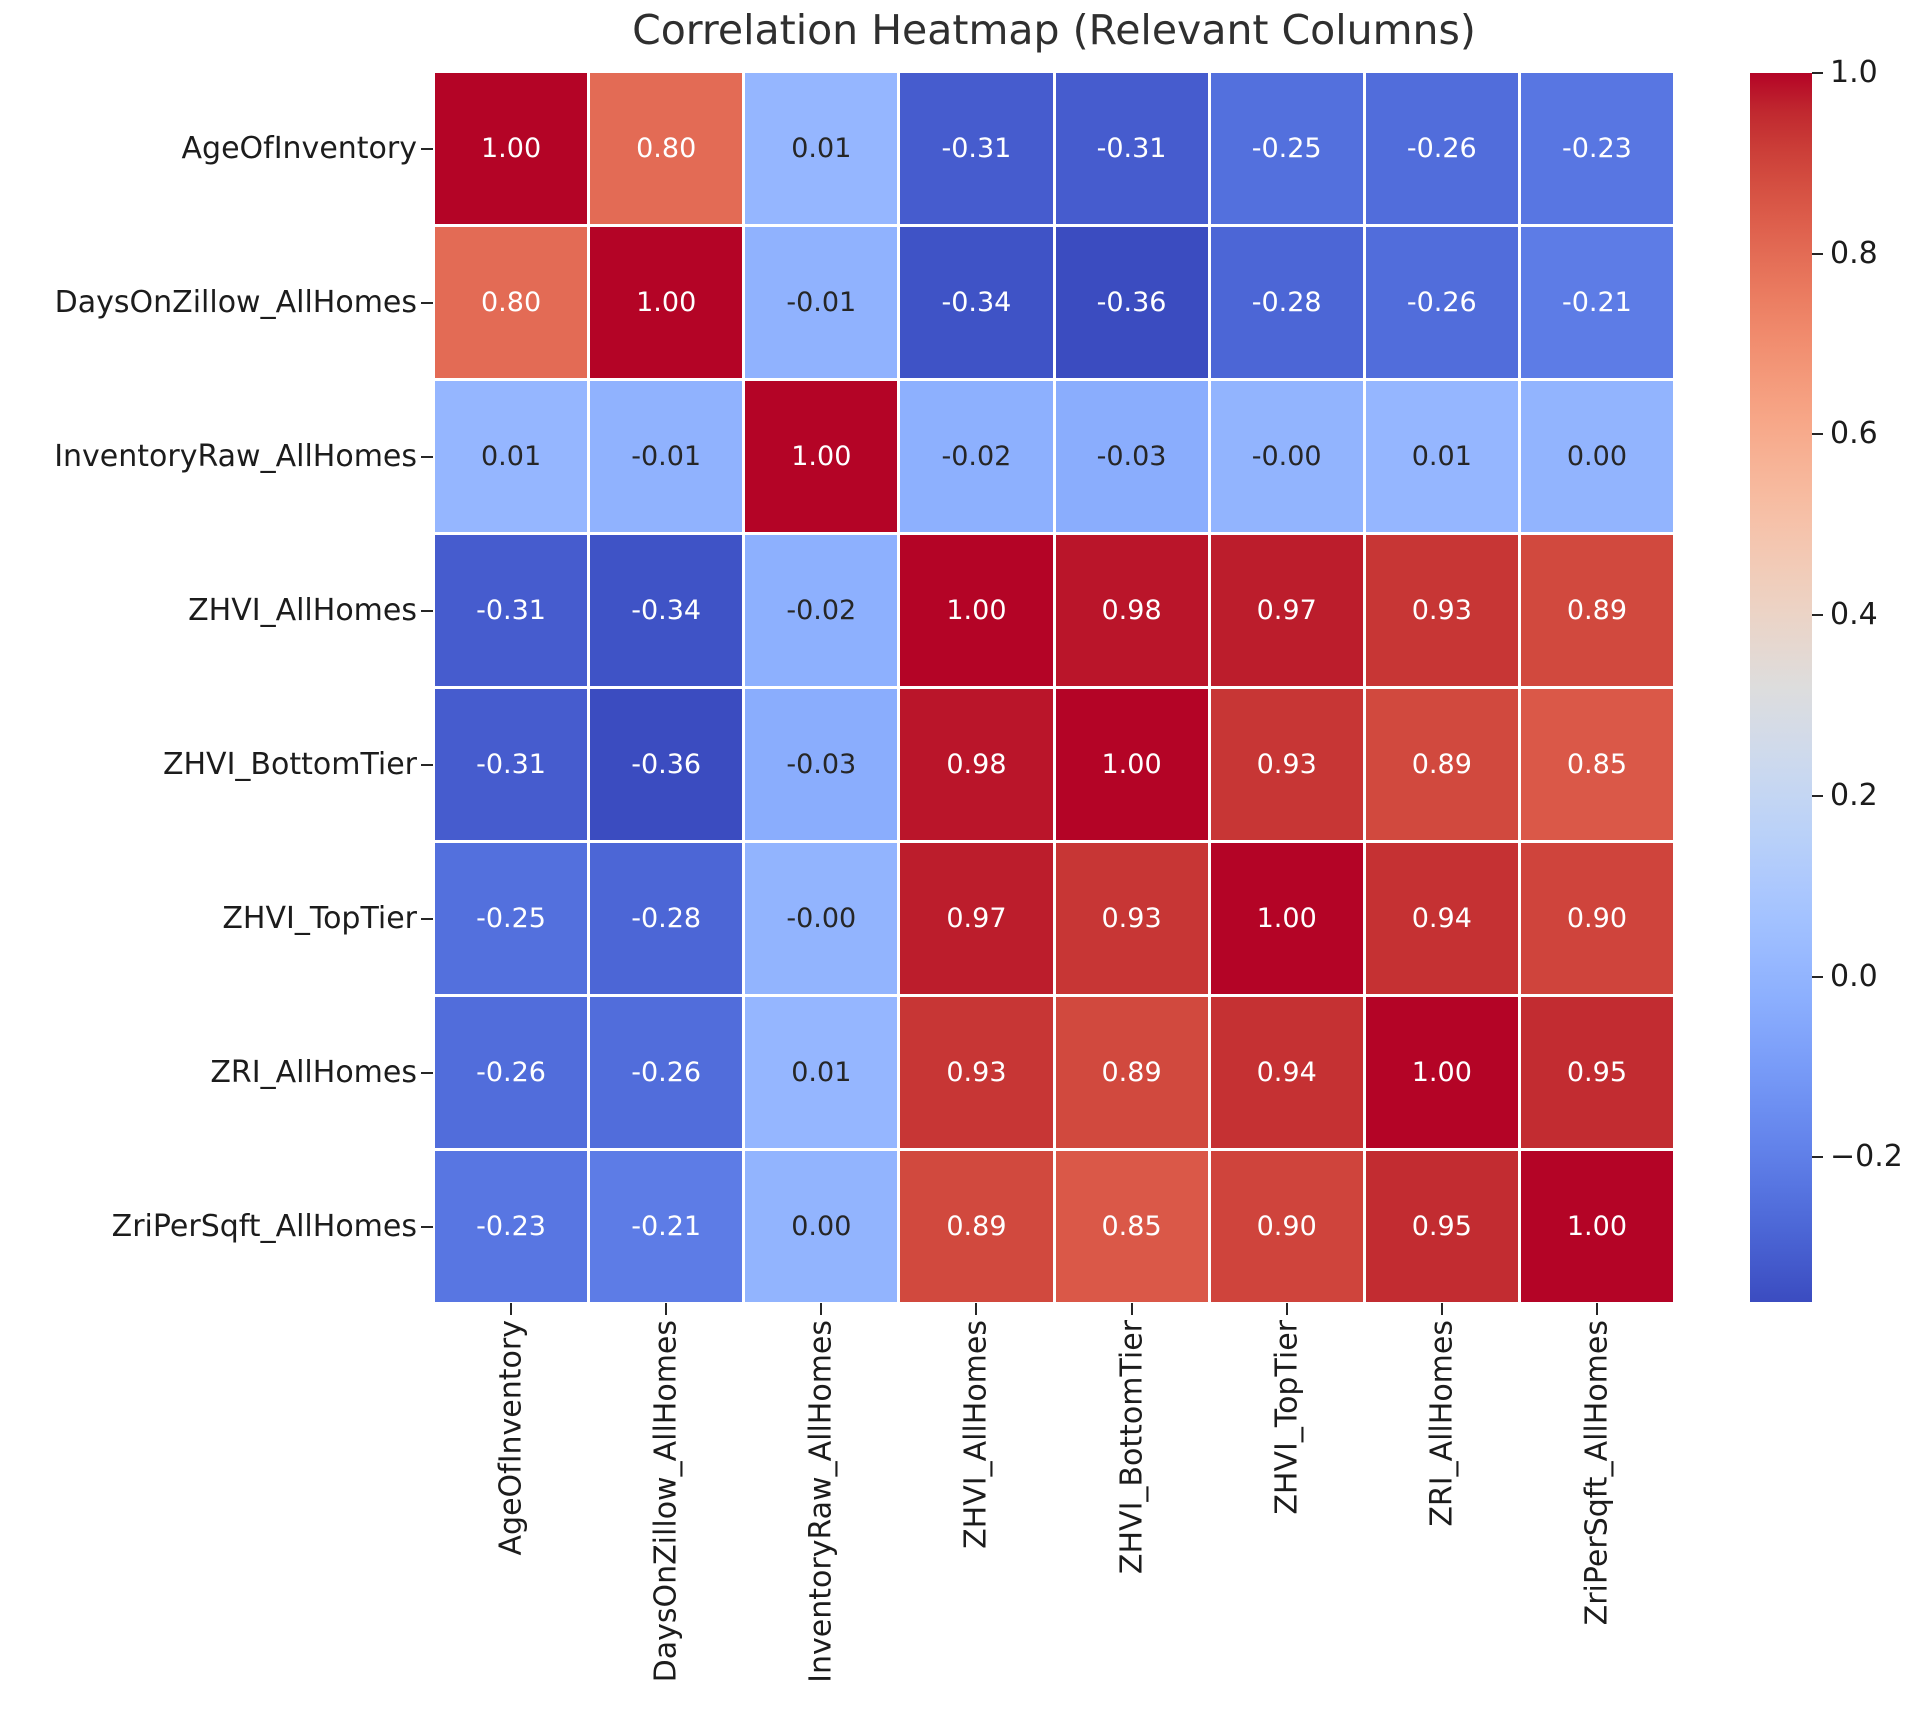  Describe the element at coordinates (1854, 434) in the screenshot. I see `colorbar-tick-label: 0.6` at that location.